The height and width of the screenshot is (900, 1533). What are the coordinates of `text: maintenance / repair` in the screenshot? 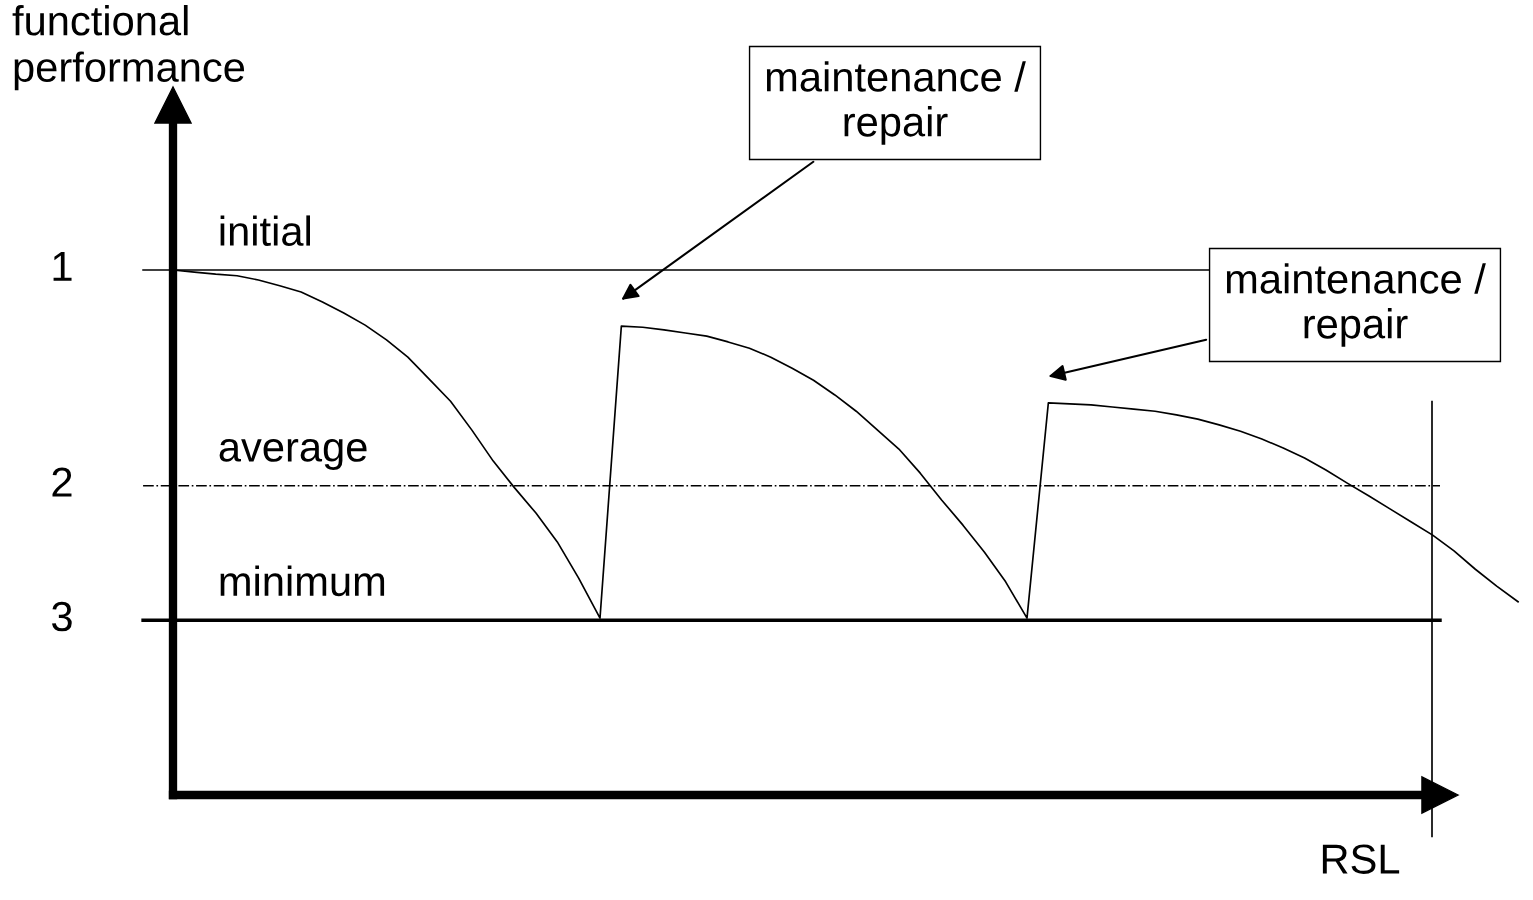 It's located at (896, 103).